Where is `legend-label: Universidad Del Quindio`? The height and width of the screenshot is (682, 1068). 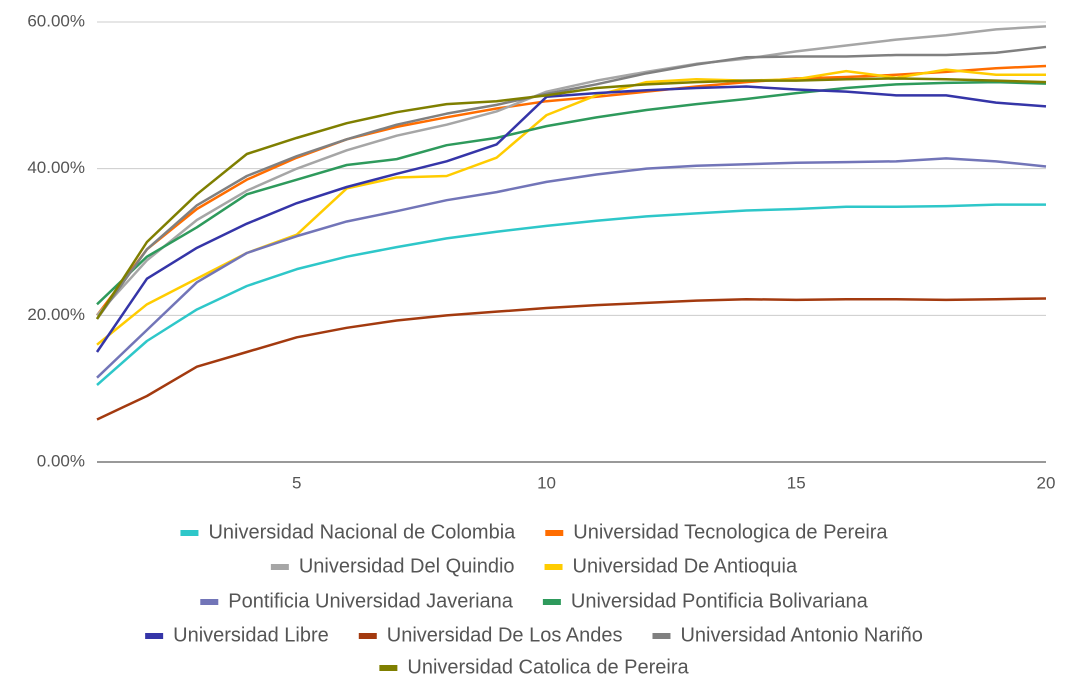
legend-label: Universidad Del Quindio is located at coordinates (407, 566).